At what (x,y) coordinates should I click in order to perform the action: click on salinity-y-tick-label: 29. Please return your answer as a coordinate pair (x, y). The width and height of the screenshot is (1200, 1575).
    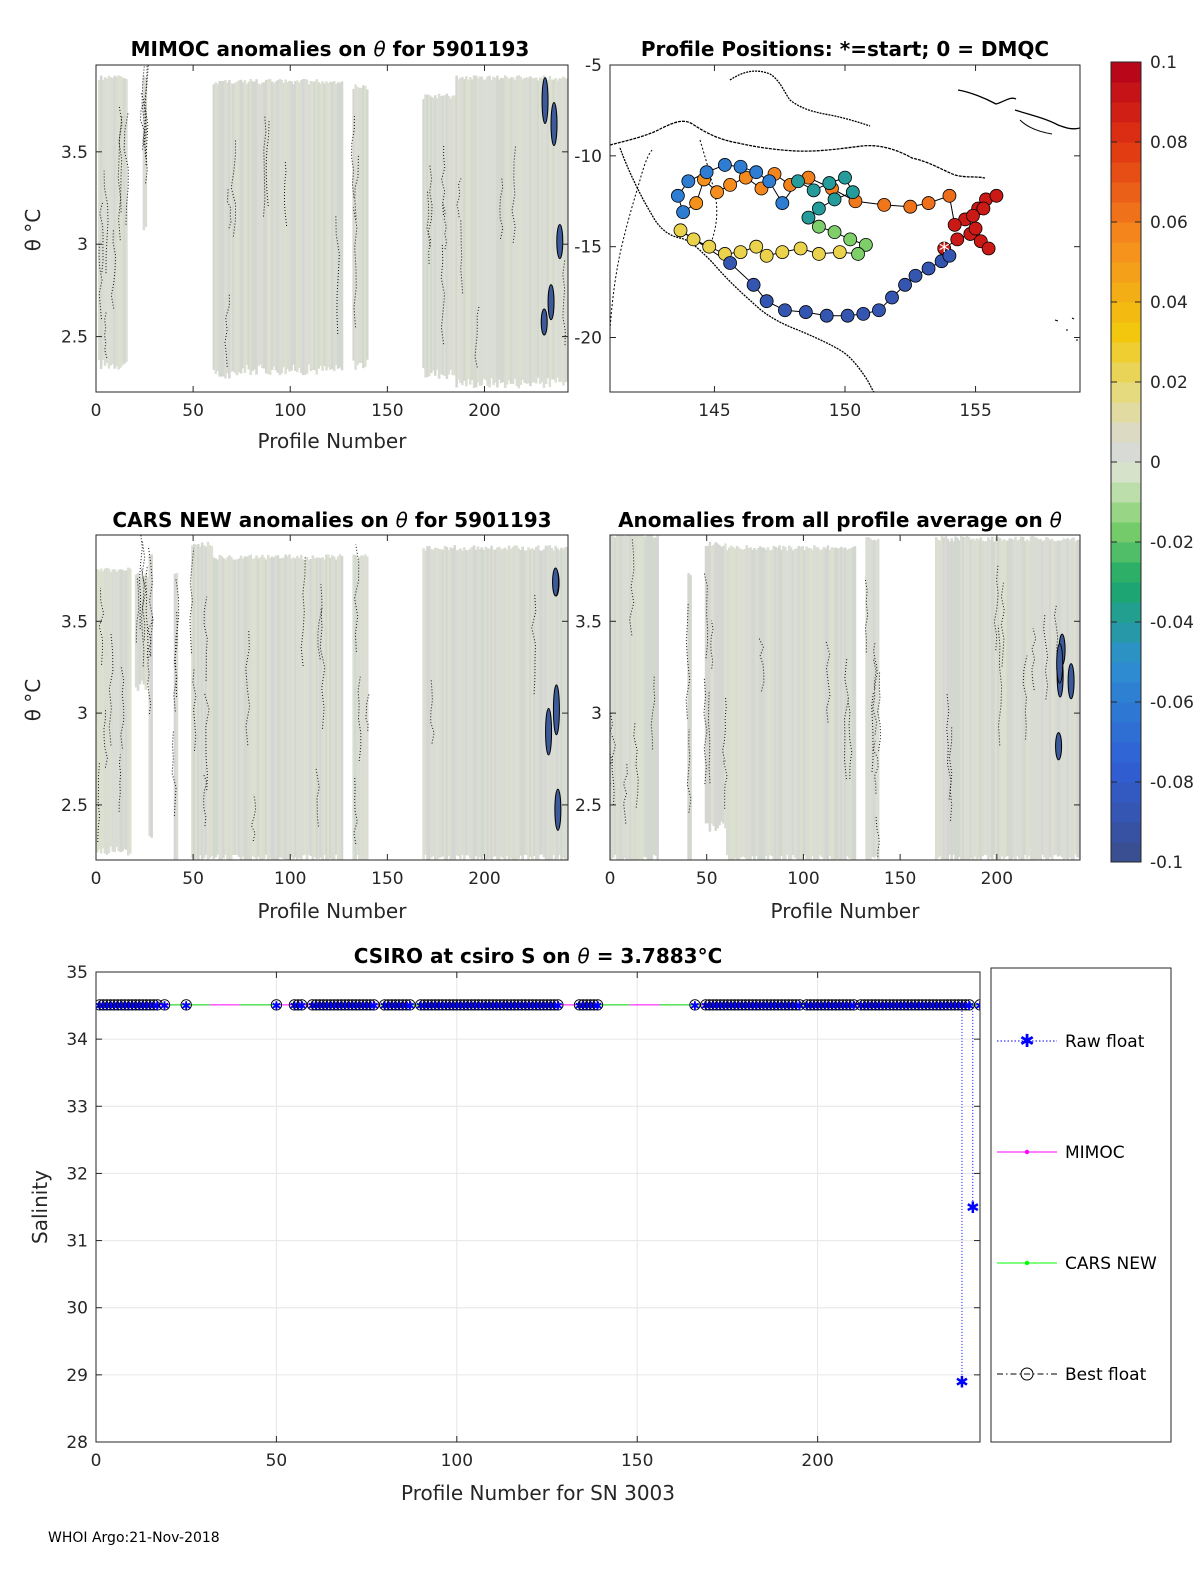
    Looking at the image, I should click on (77, 1376).